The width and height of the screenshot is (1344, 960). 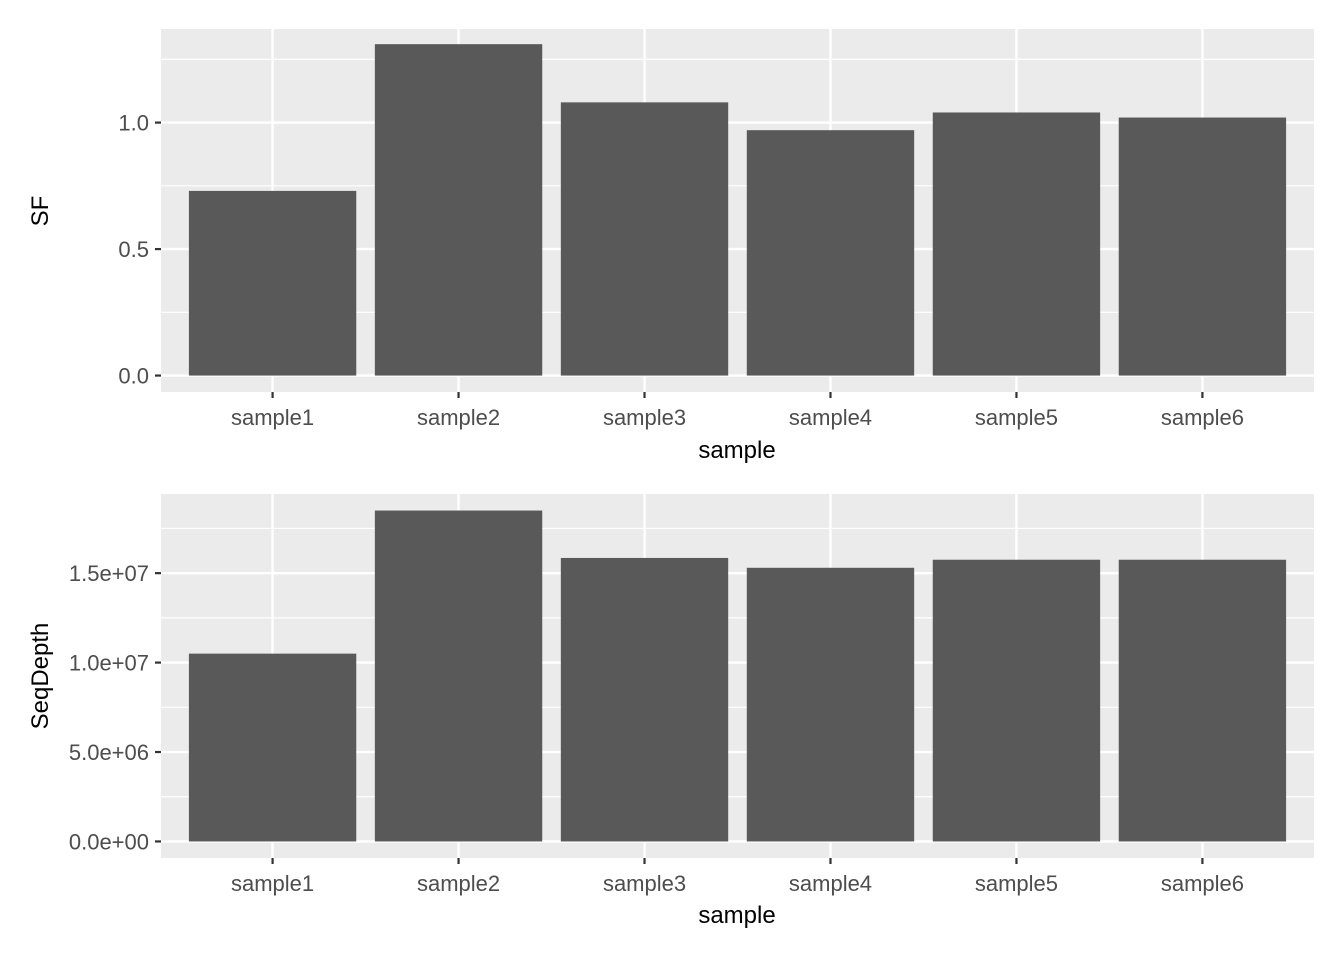 What do you see at coordinates (109, 841) in the screenshot?
I see `y-tick-label: 0.0e+00` at bounding box center [109, 841].